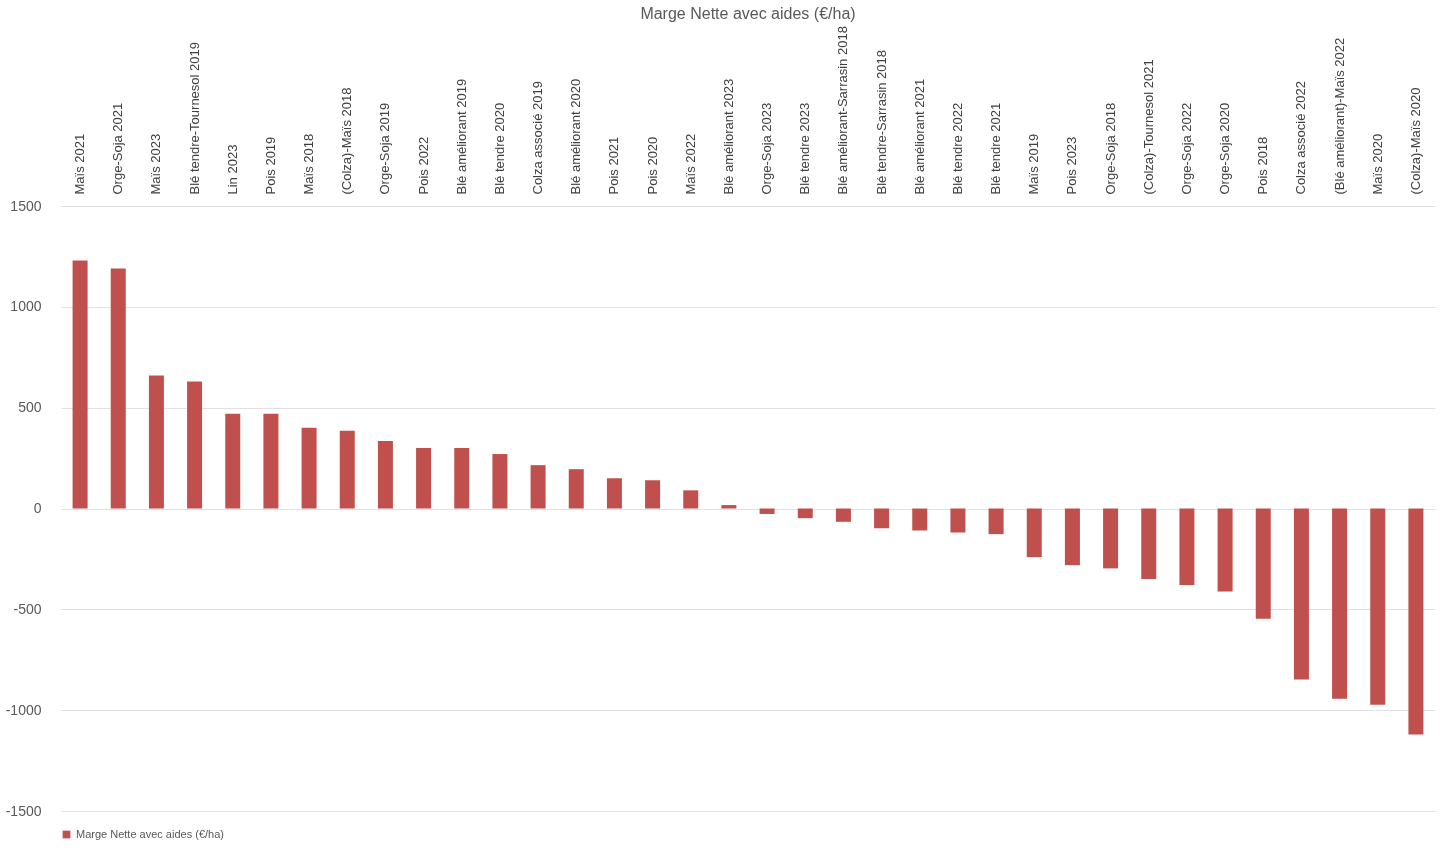 Image resolution: width=1448 pixels, height=851 pixels. Describe the element at coordinates (23, 709) in the screenshot. I see `y-tick-label: -1000` at that location.